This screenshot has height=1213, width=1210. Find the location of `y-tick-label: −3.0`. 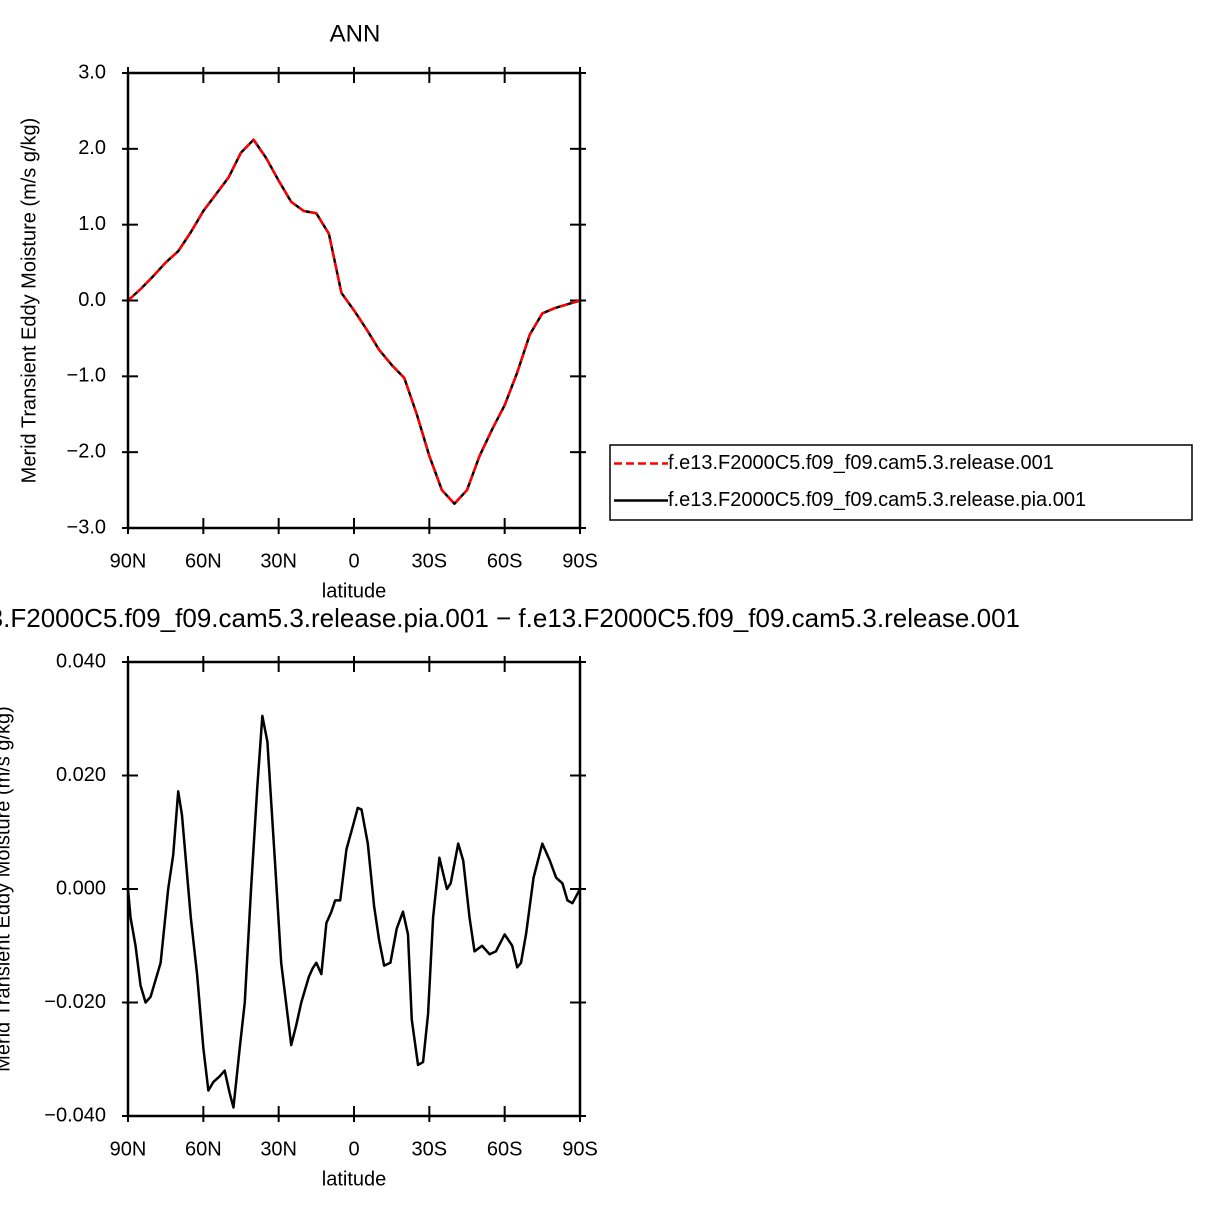

y-tick-label: −3.0 is located at coordinates (86, 527).